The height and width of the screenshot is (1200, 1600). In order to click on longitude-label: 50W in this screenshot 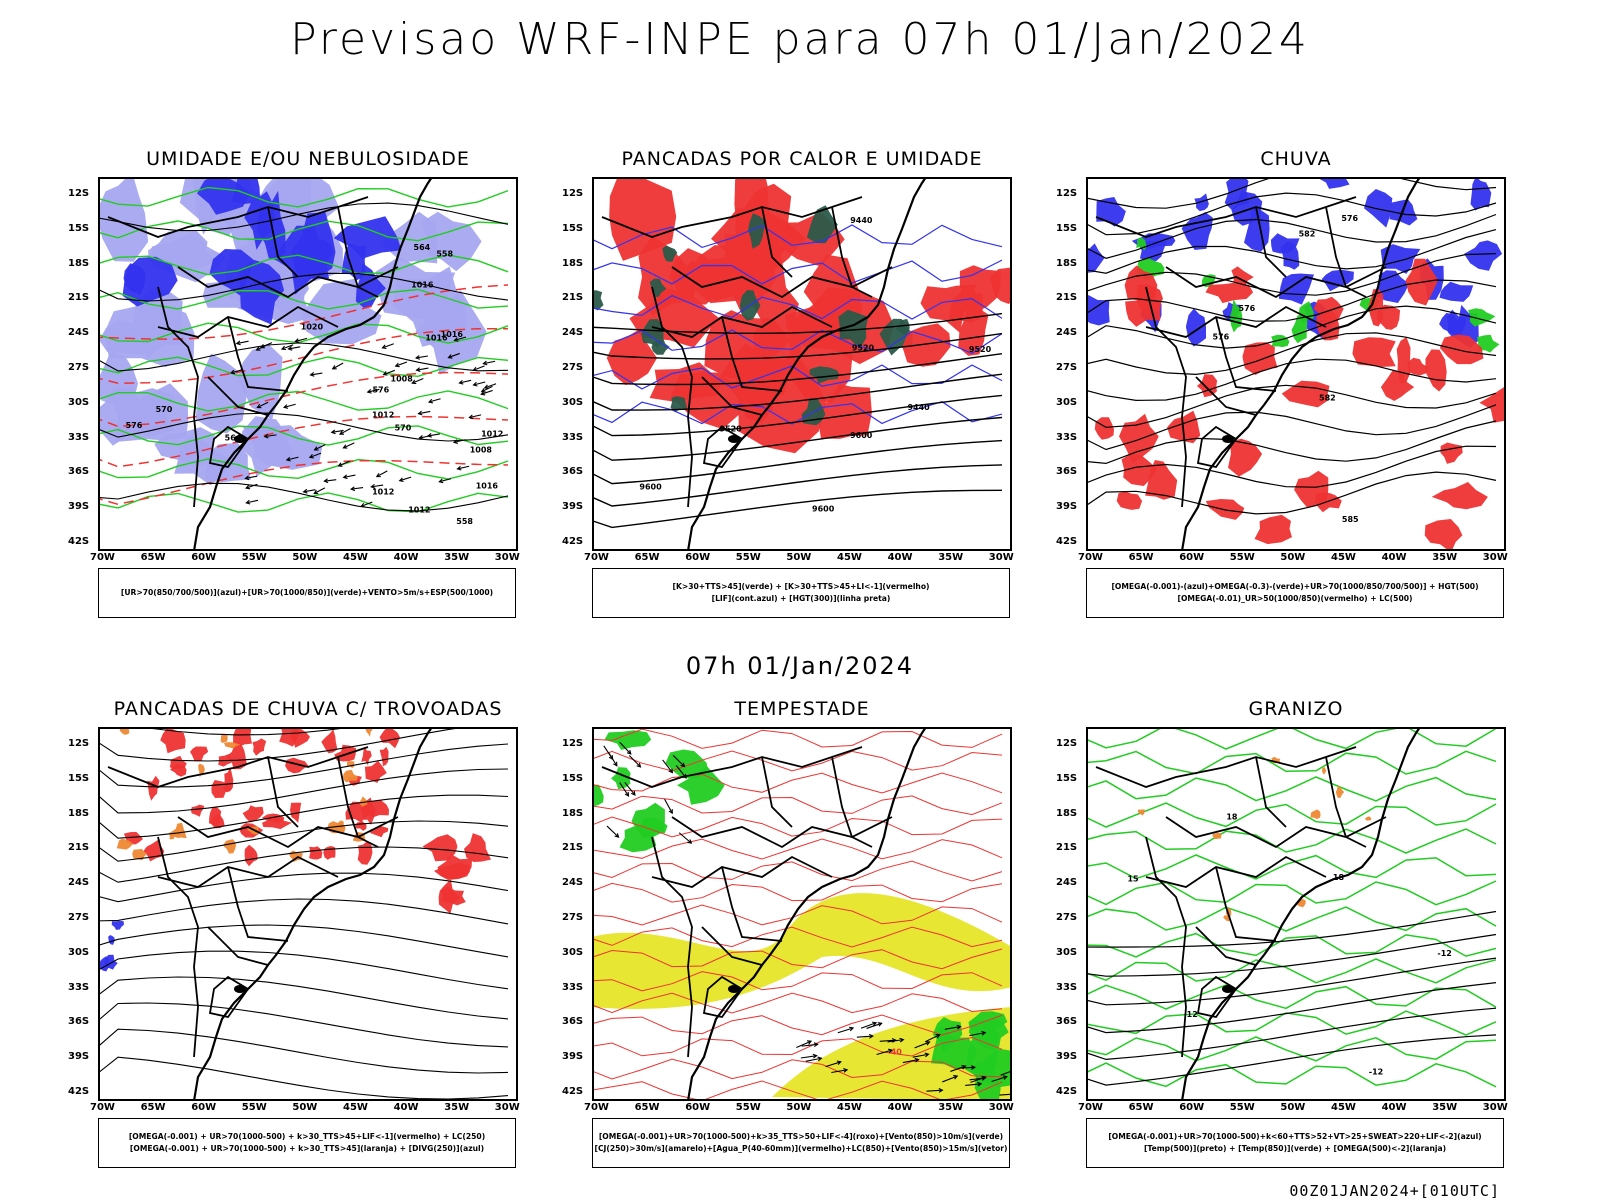, I will do `click(799, 557)`.